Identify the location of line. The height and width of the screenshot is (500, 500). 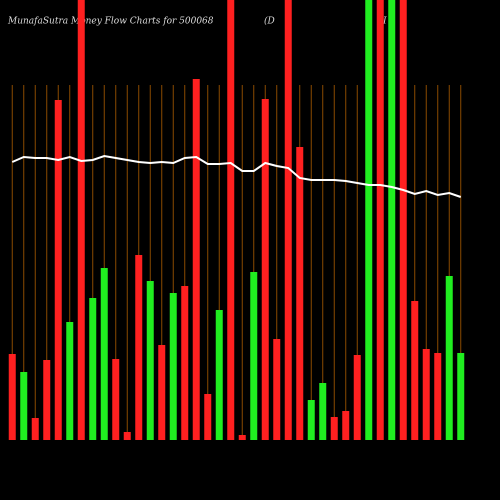
(236, 176).